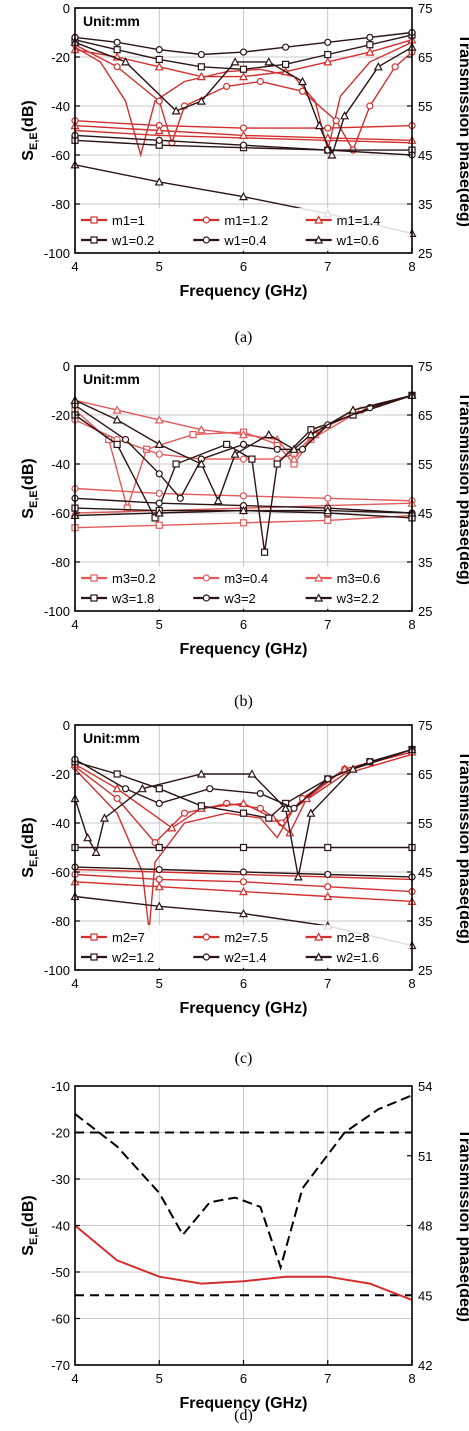 This screenshot has height=1431, width=469. I want to click on x-axis-label: Frequency (GHz), so click(243, 649).